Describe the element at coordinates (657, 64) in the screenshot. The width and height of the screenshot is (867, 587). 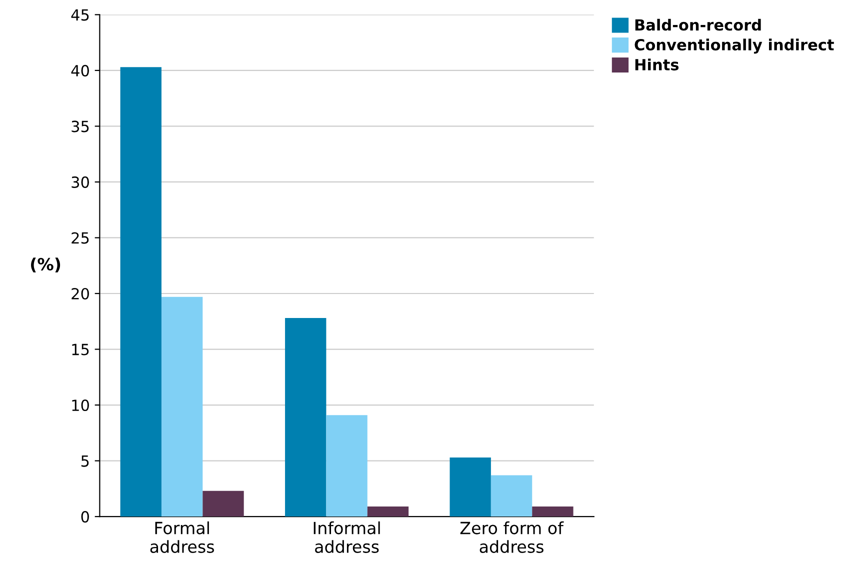
I see `legend-label: Hints` at that location.